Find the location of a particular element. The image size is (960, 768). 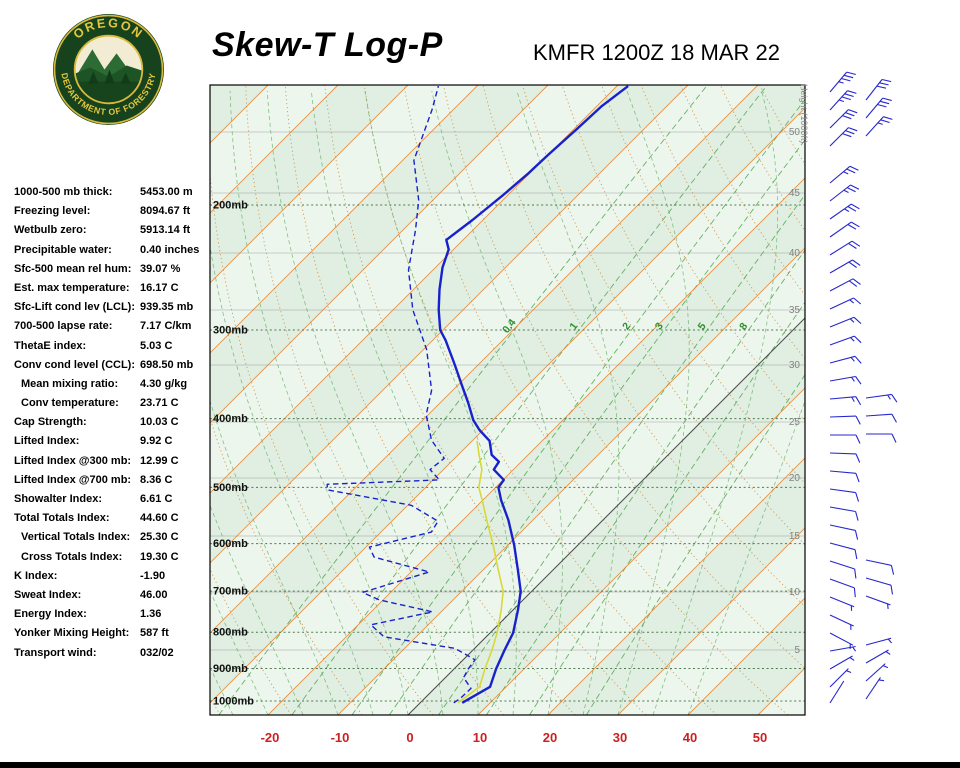

stat-row: Vertical Totals Index: 25.30 C is located at coordinates (115, 540).